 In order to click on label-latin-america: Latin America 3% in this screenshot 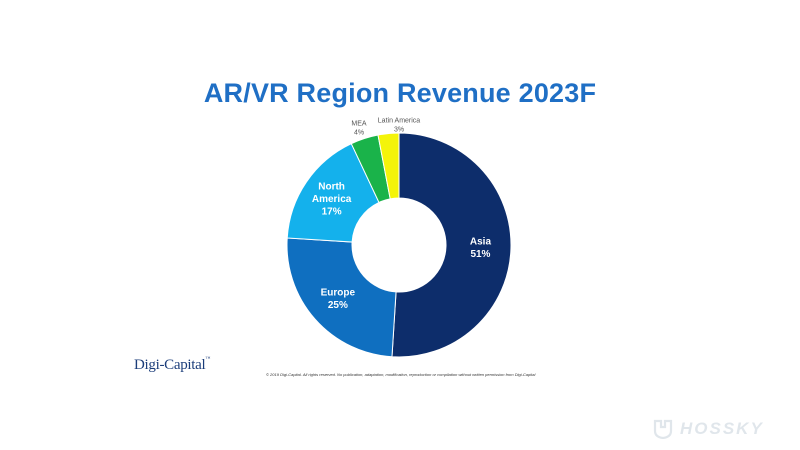, I will do `click(399, 126)`.